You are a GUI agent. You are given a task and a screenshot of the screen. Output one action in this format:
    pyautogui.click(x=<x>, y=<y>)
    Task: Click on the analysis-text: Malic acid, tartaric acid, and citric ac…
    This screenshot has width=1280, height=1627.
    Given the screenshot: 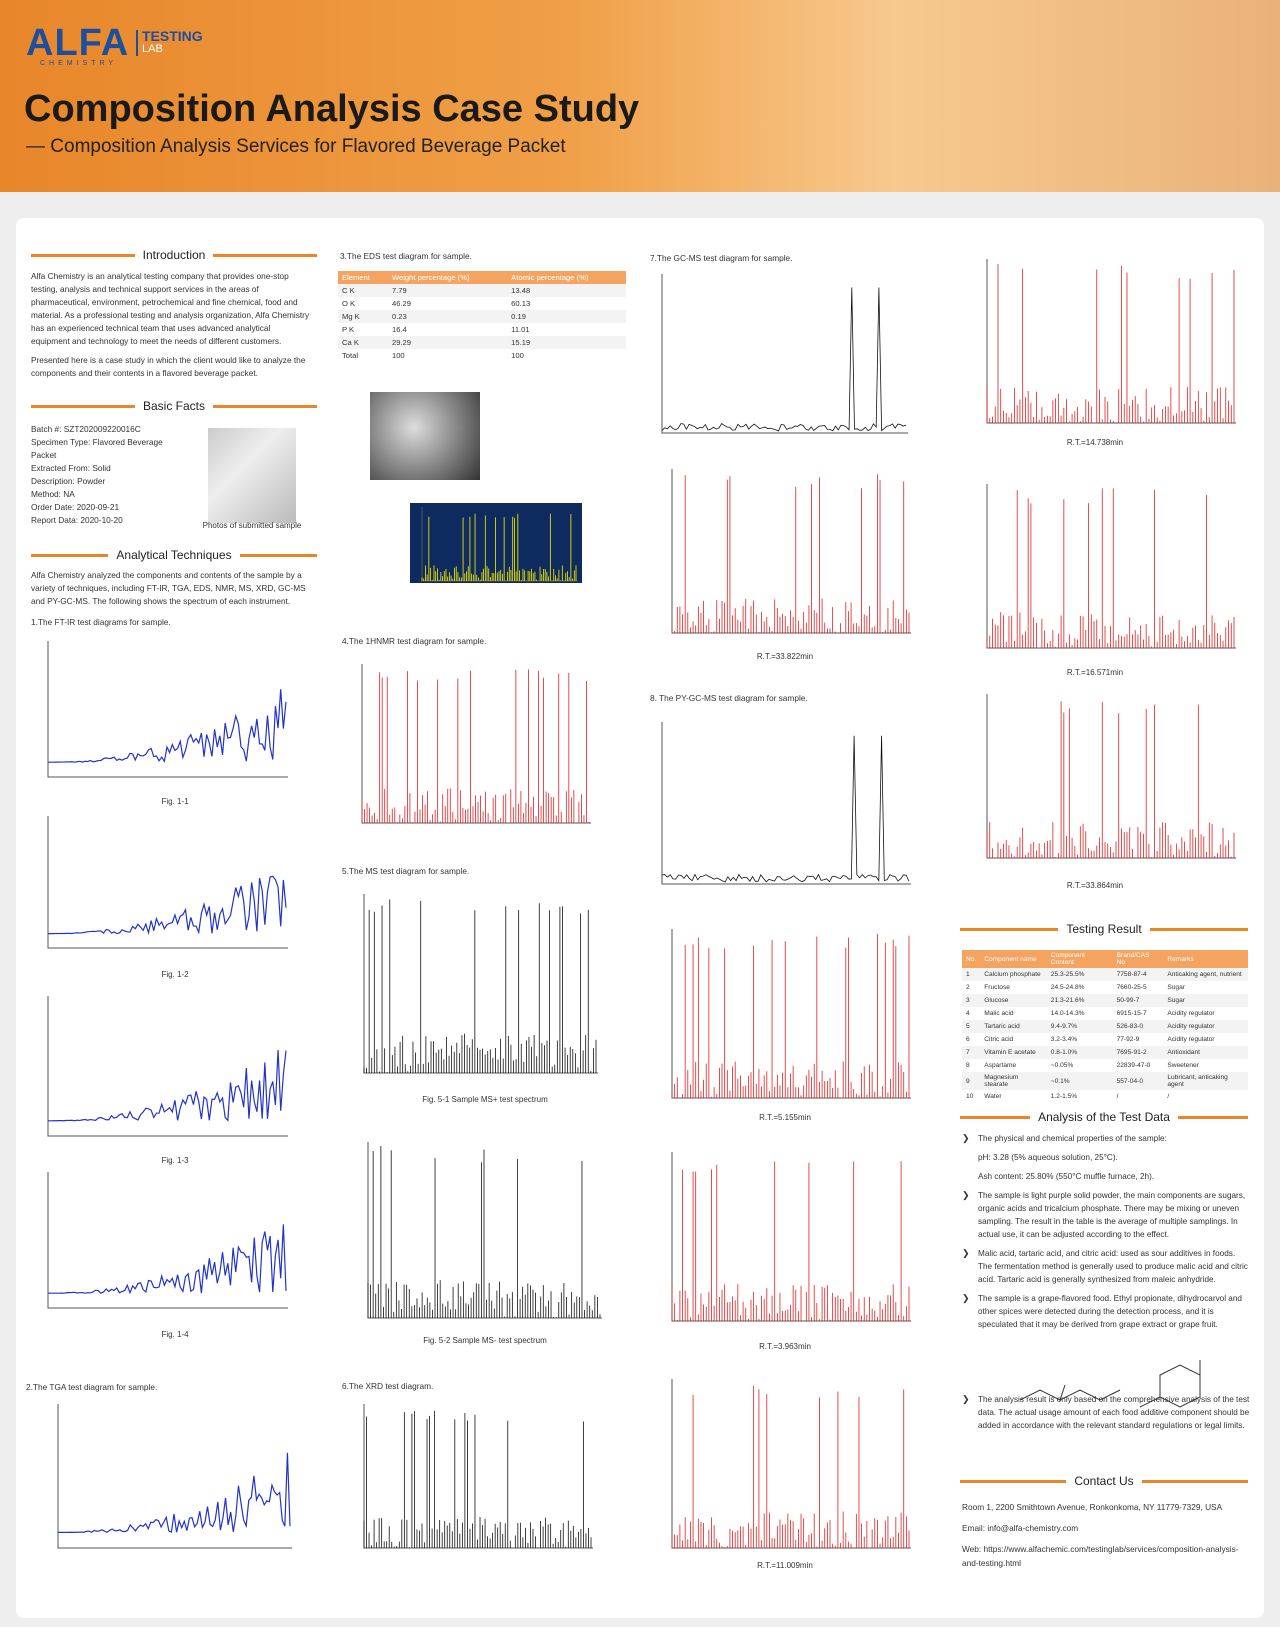 What is the action you would take?
    pyautogui.click(x=1113, y=1266)
    